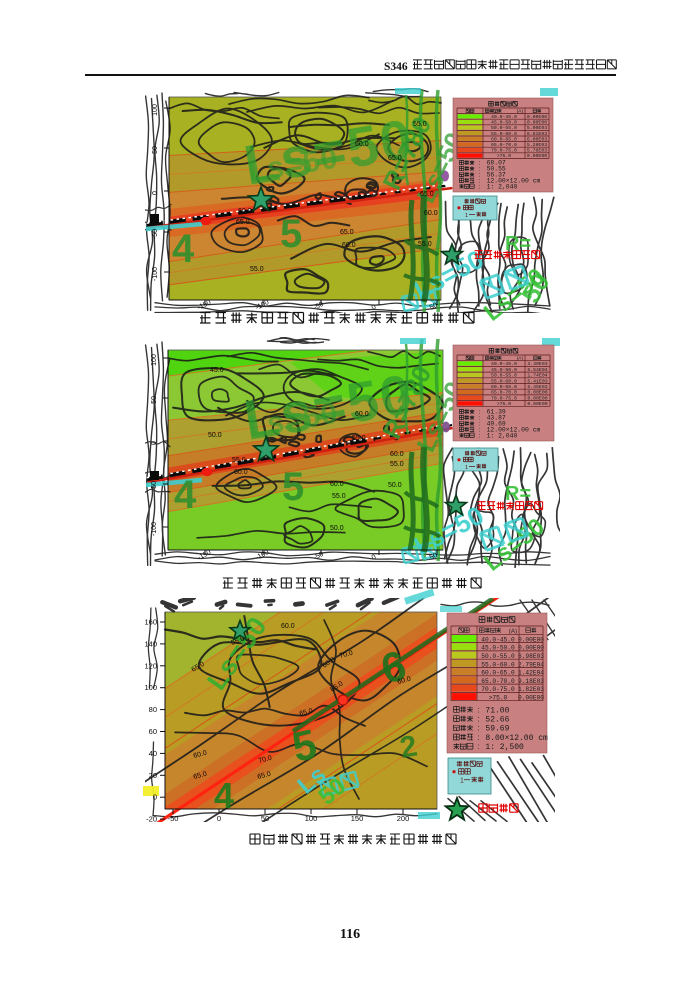 The width and height of the screenshot is (700, 994). What do you see at coordinates (466, 468) in the screenshot?
I see `svg-text: 1` at bounding box center [466, 468].